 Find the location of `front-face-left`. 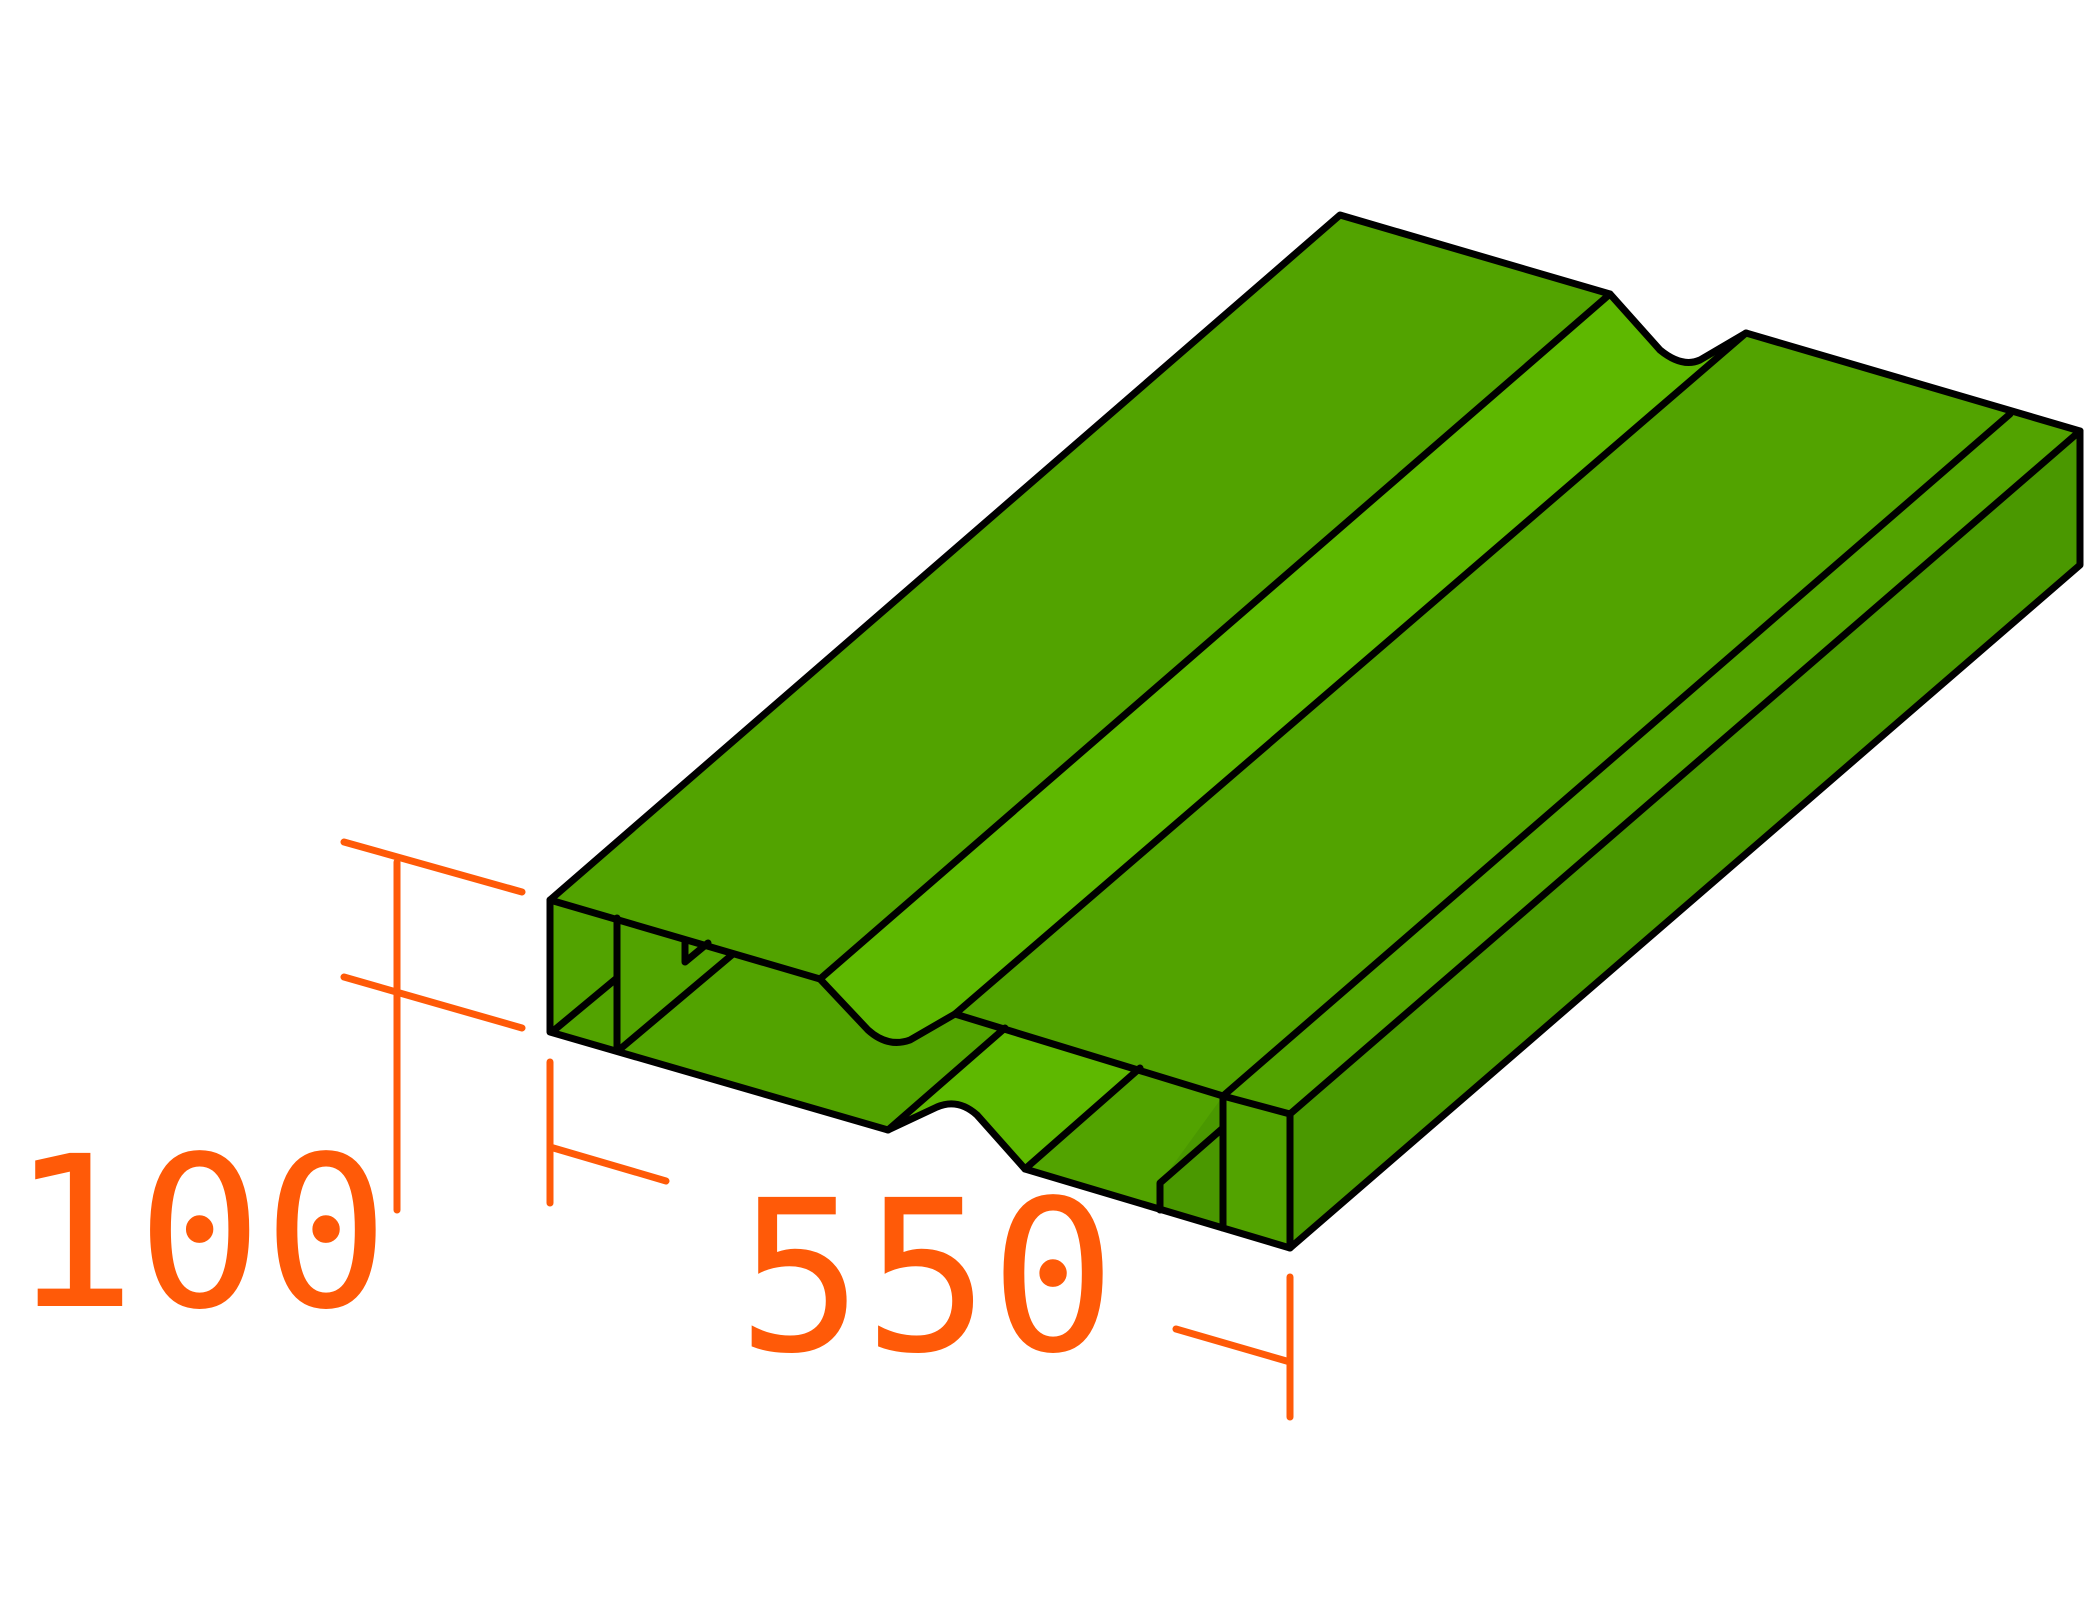

front-face-left is located at coordinates (777, 1015).